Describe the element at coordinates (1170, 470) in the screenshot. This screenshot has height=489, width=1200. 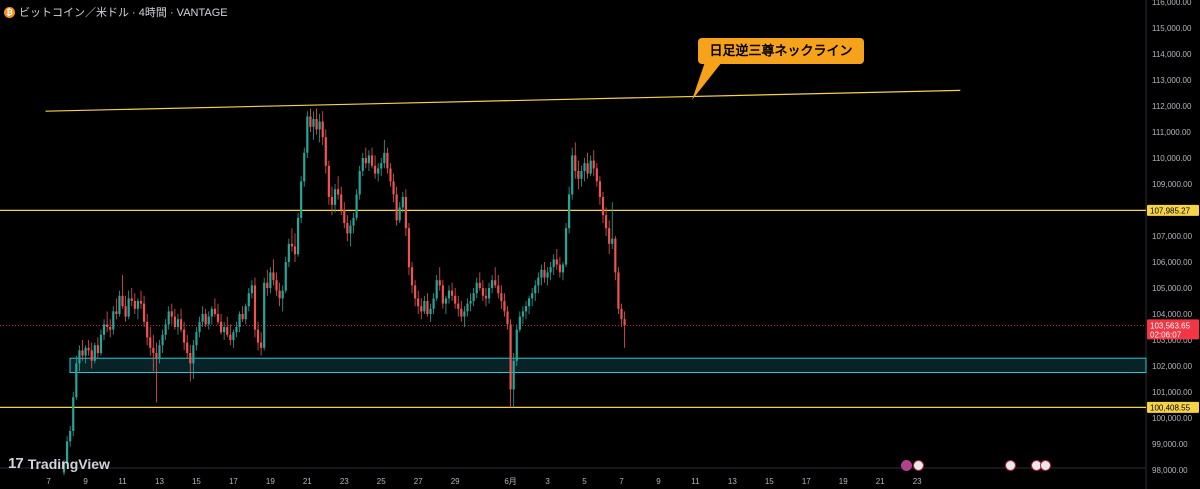
I see `y-tick-label: 98,000.00` at that location.